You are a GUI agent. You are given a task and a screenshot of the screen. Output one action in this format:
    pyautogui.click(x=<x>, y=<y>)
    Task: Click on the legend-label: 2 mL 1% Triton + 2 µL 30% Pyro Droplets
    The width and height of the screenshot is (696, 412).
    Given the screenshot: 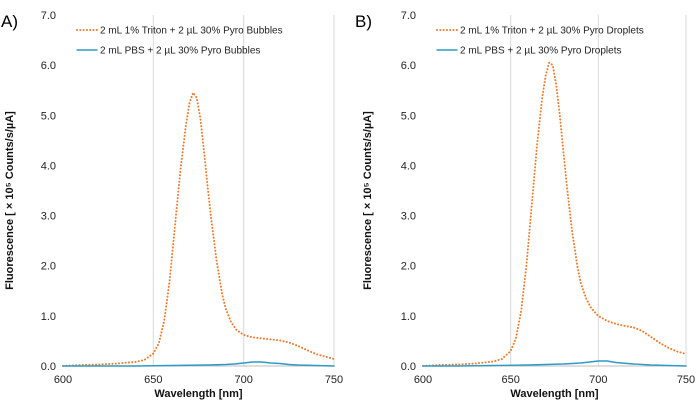 What is the action you would take?
    pyautogui.click(x=552, y=31)
    